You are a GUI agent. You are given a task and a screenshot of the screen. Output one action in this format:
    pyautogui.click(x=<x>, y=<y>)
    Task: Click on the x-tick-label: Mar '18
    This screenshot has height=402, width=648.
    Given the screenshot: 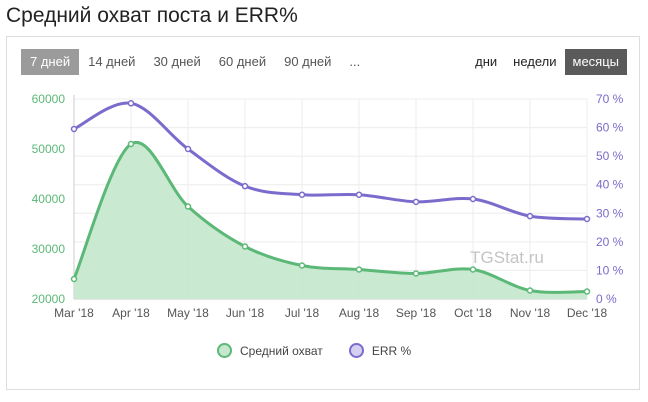 What is the action you would take?
    pyautogui.click(x=74, y=313)
    